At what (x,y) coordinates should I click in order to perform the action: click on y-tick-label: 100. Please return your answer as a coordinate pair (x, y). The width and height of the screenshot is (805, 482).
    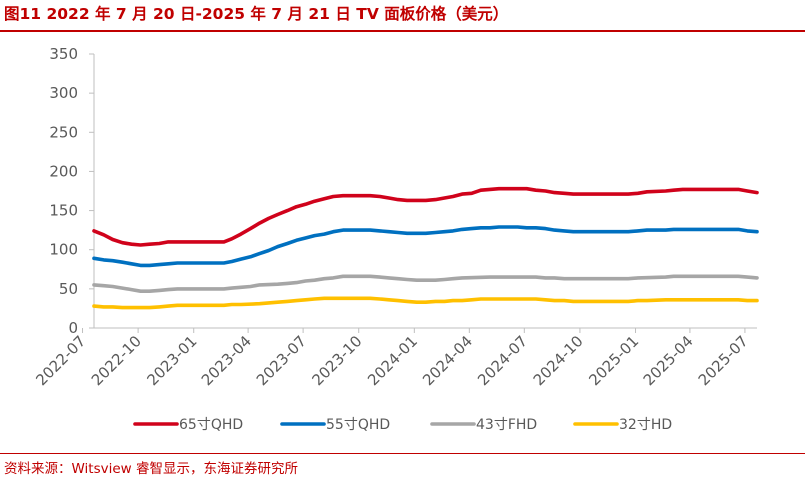
    Looking at the image, I should click on (63, 250).